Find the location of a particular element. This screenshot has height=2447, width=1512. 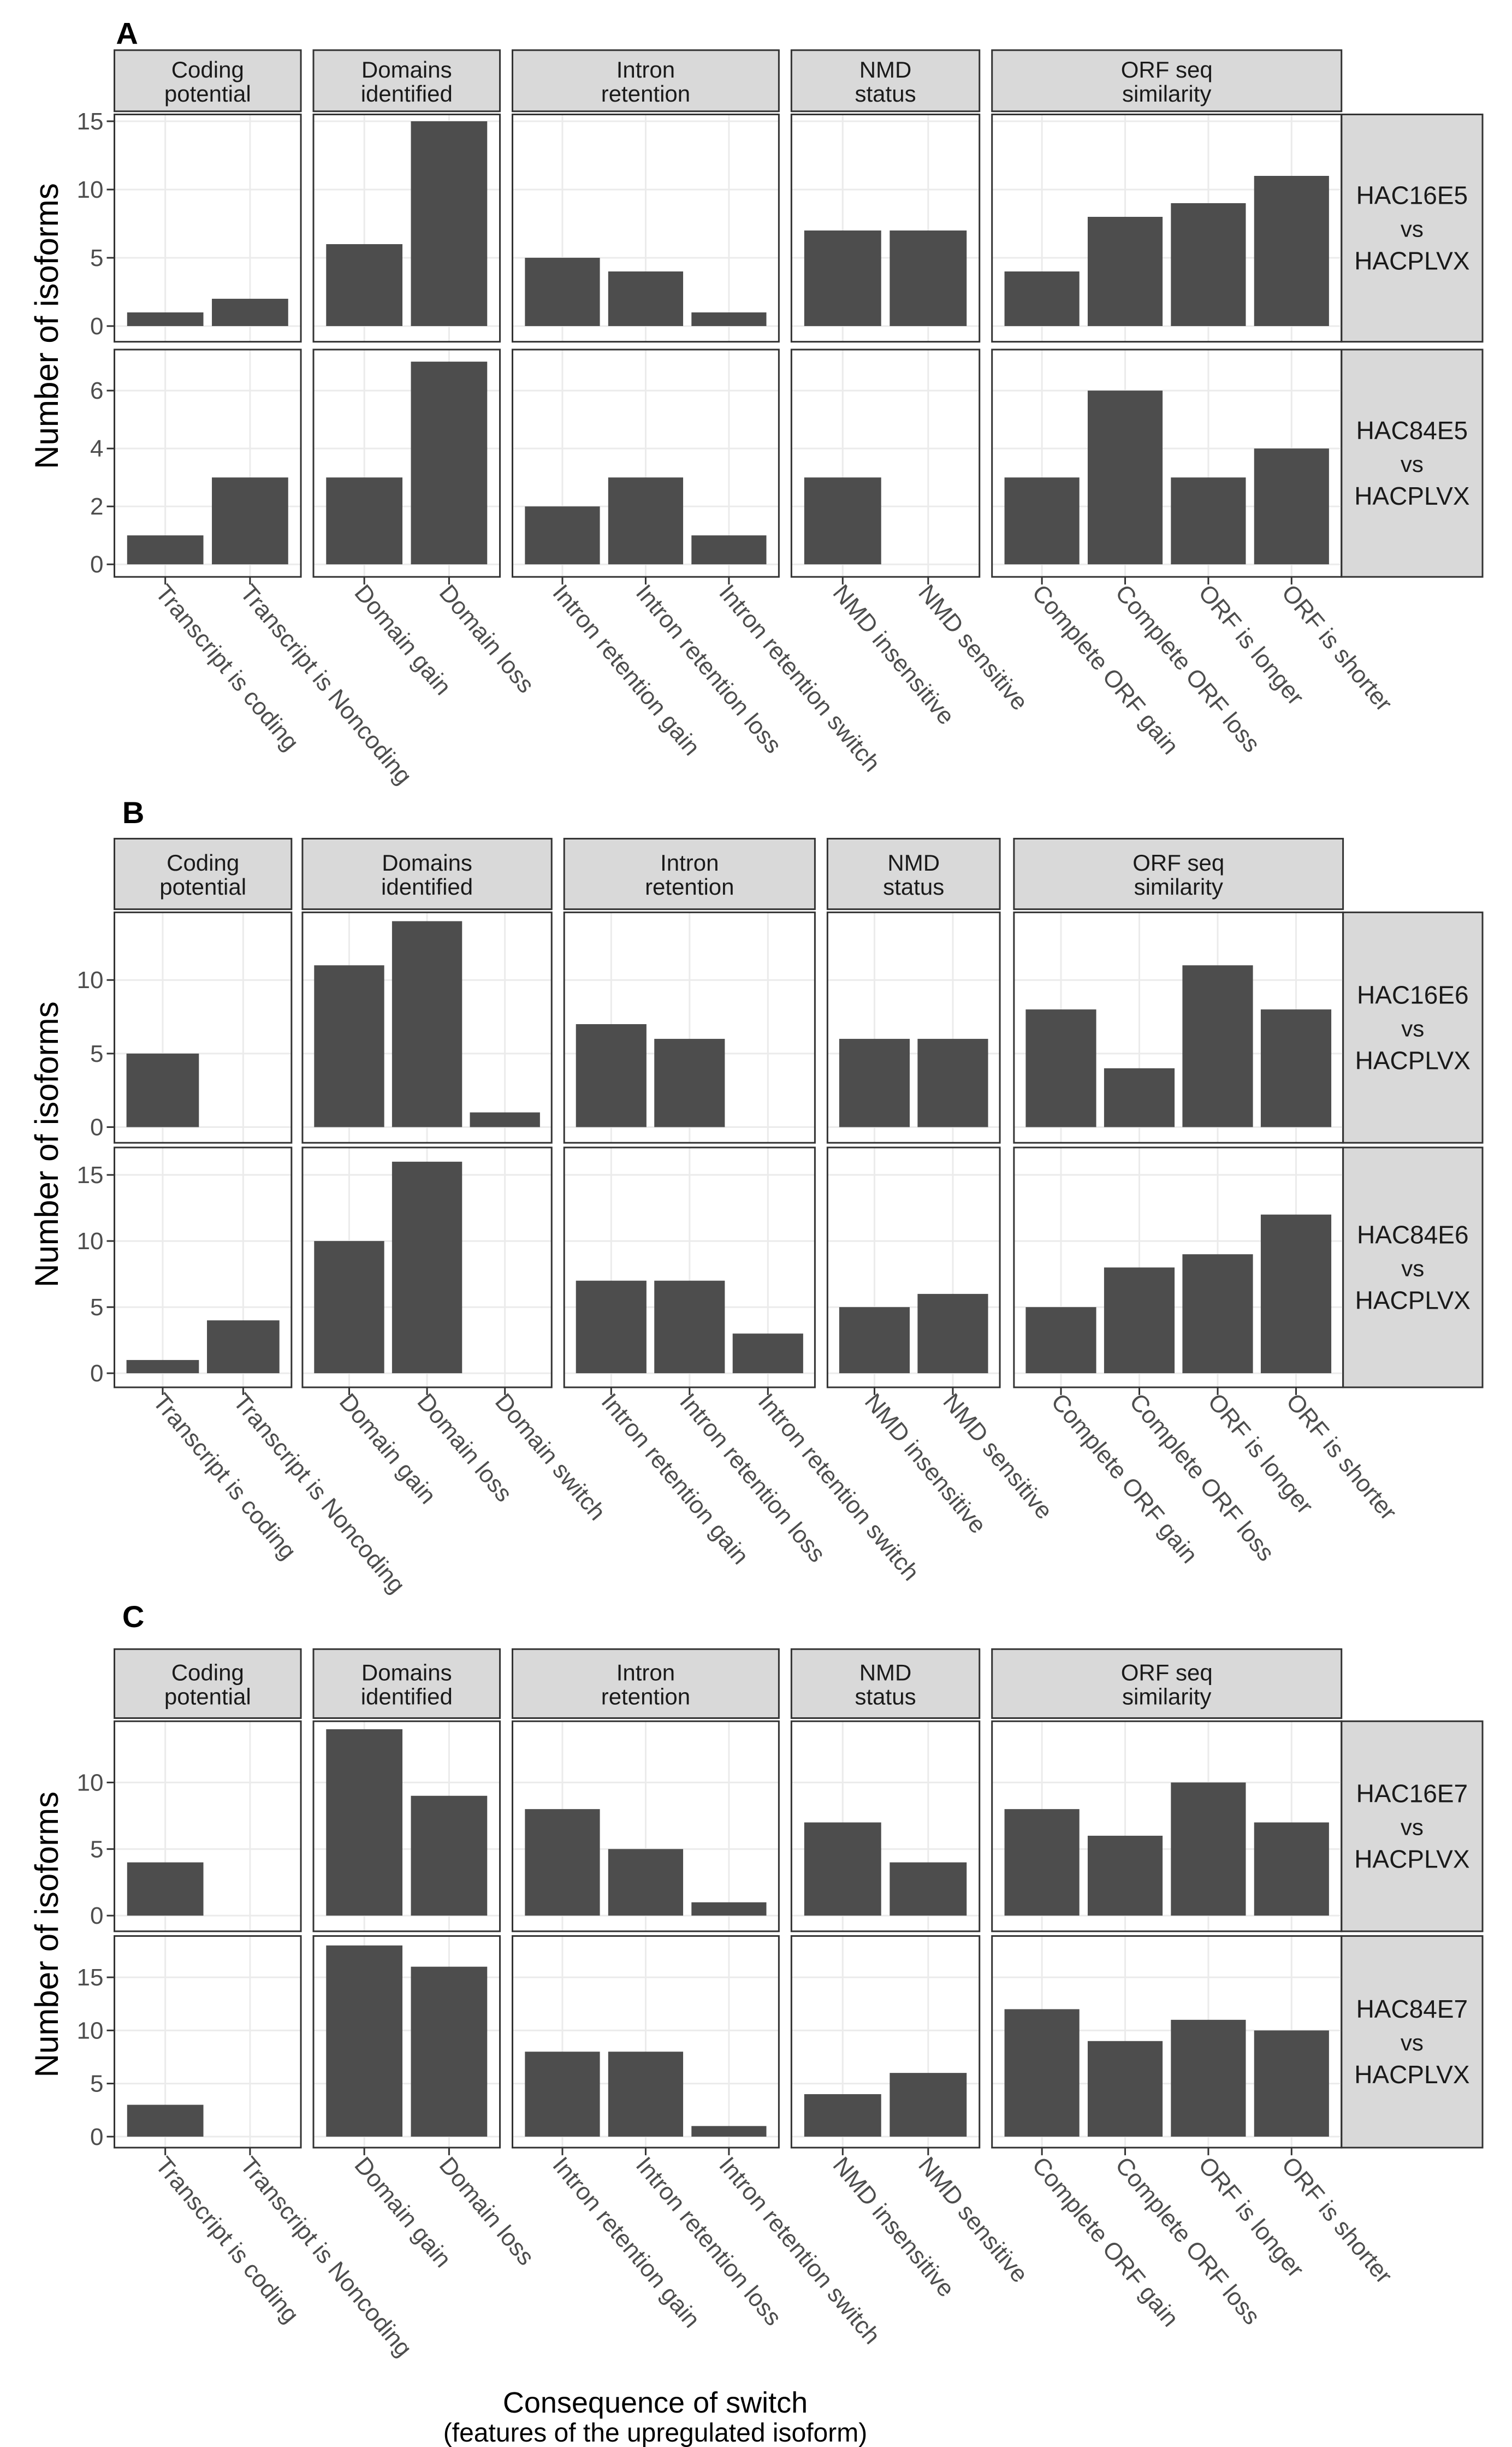

panel-label: C is located at coordinates (133, 1616).